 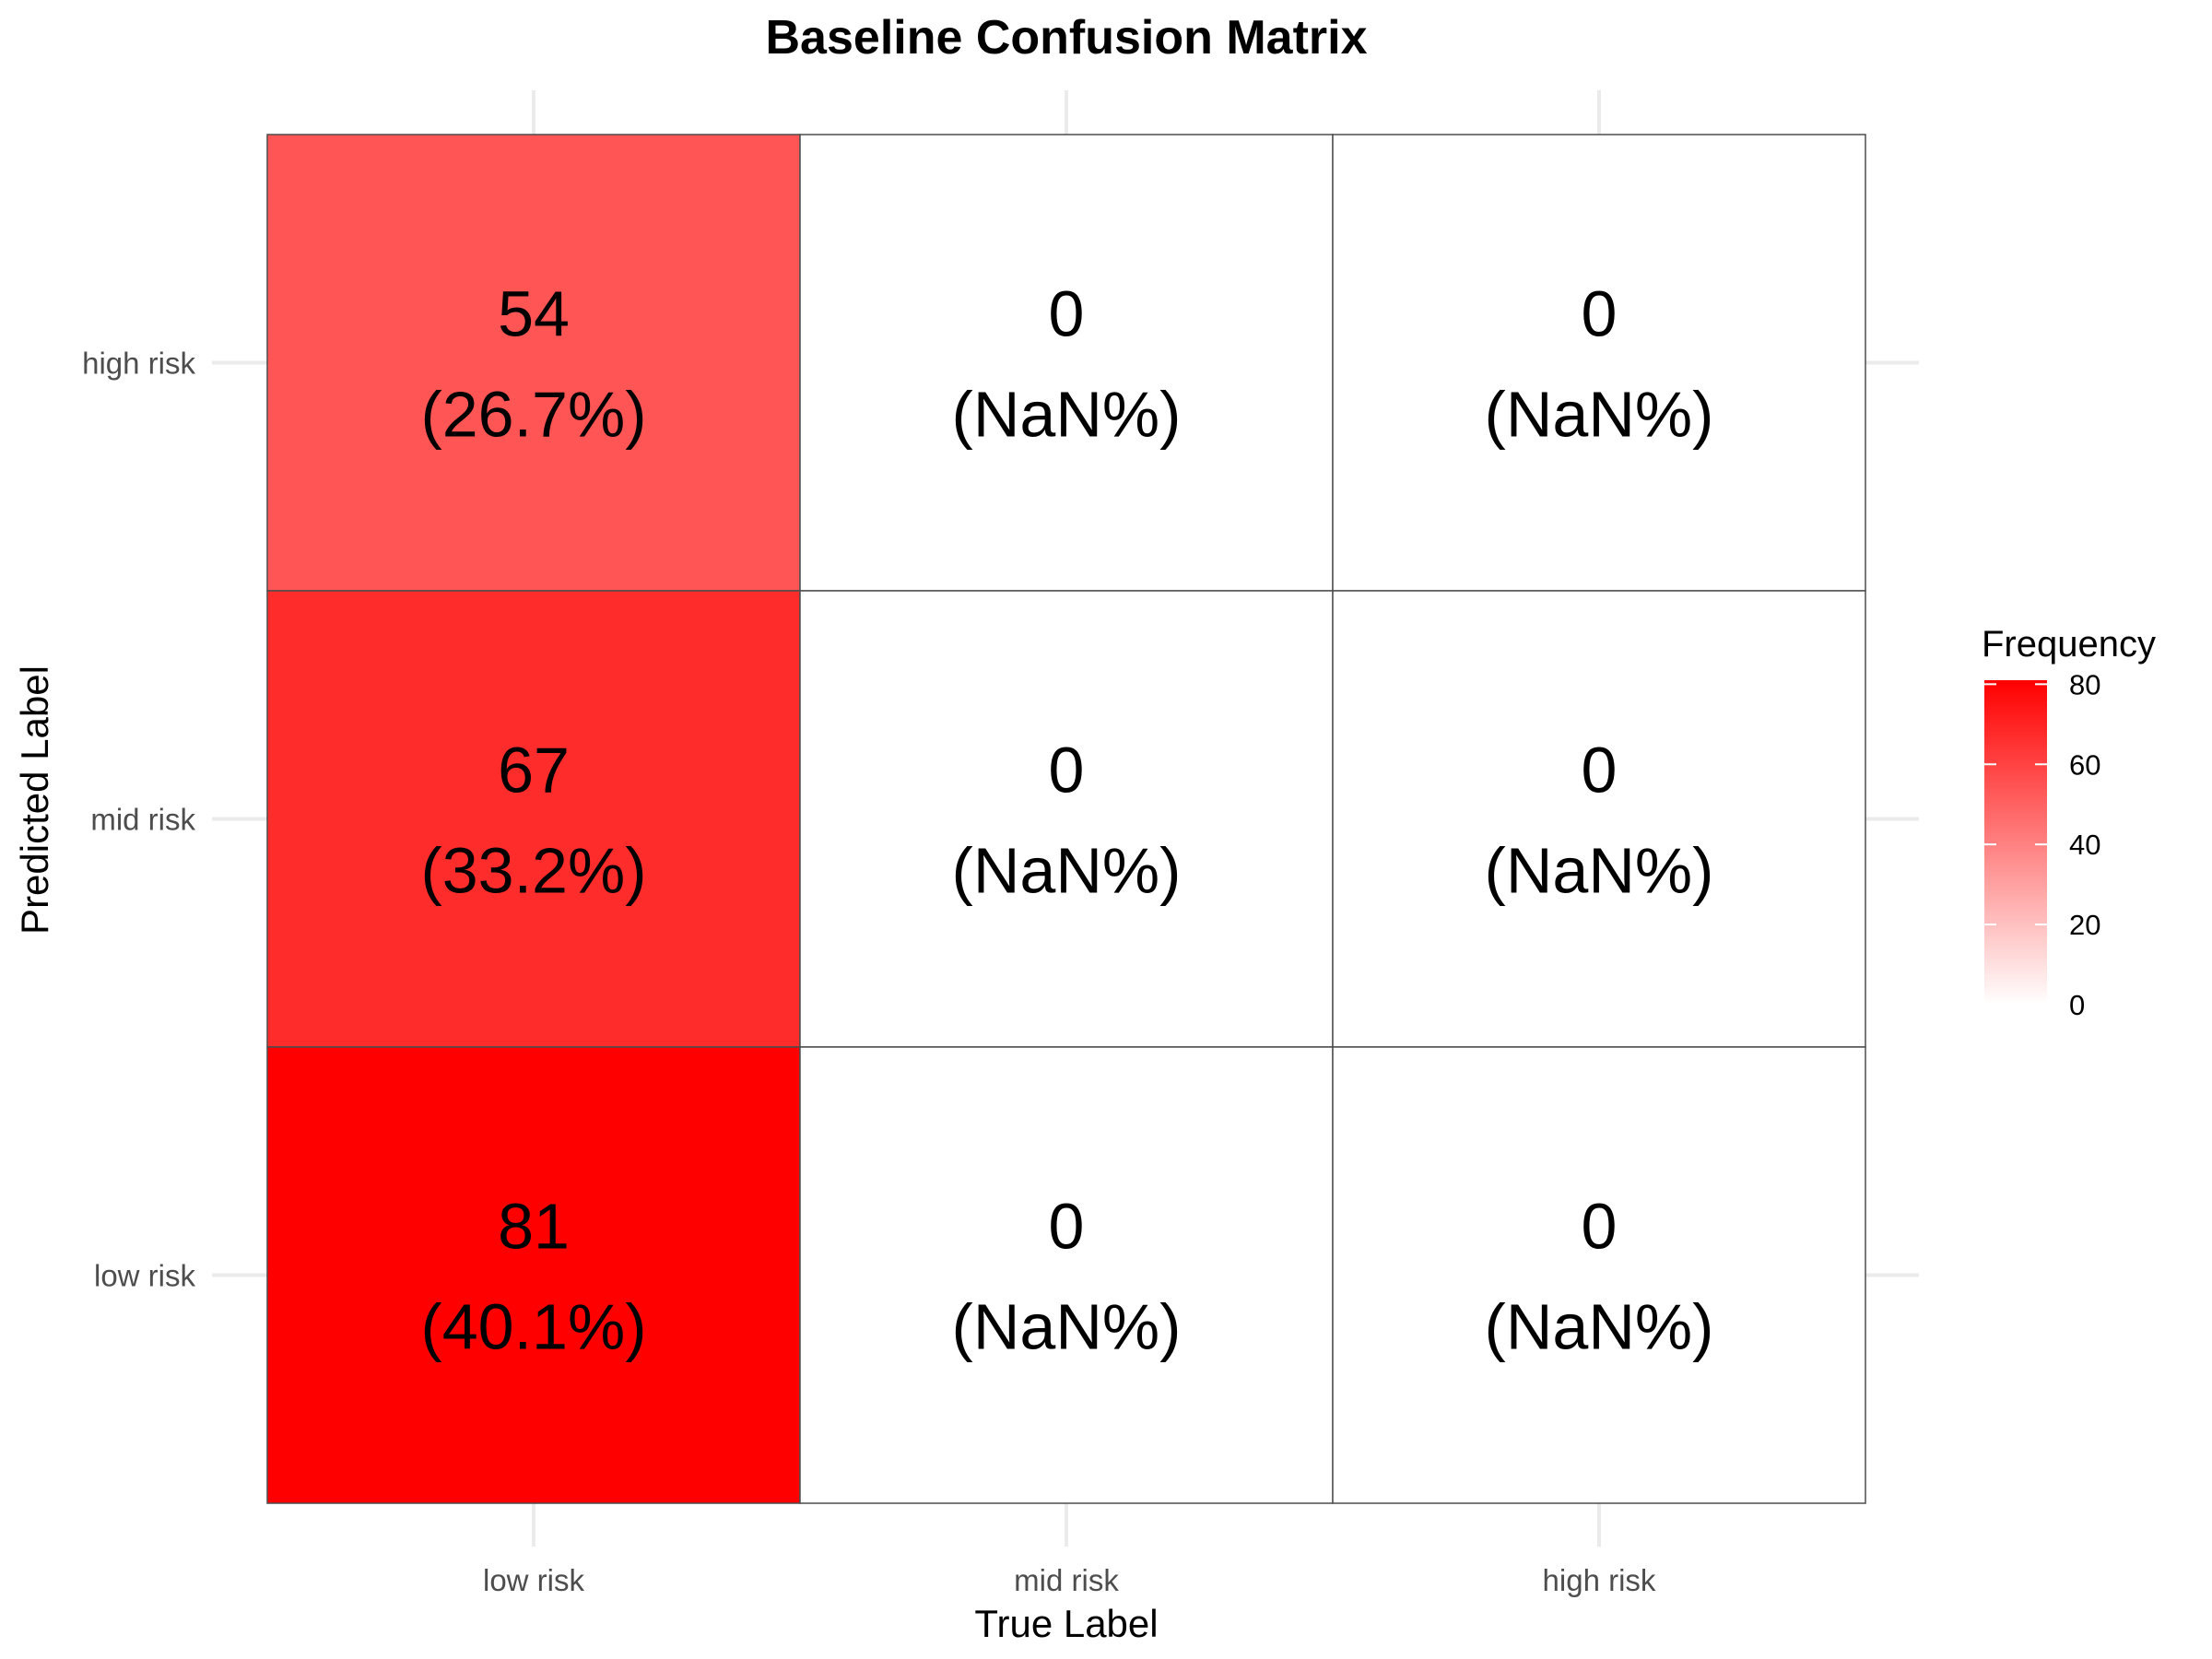 I want to click on cell-count-mid-risk-low-risk: 67, so click(x=534, y=770).